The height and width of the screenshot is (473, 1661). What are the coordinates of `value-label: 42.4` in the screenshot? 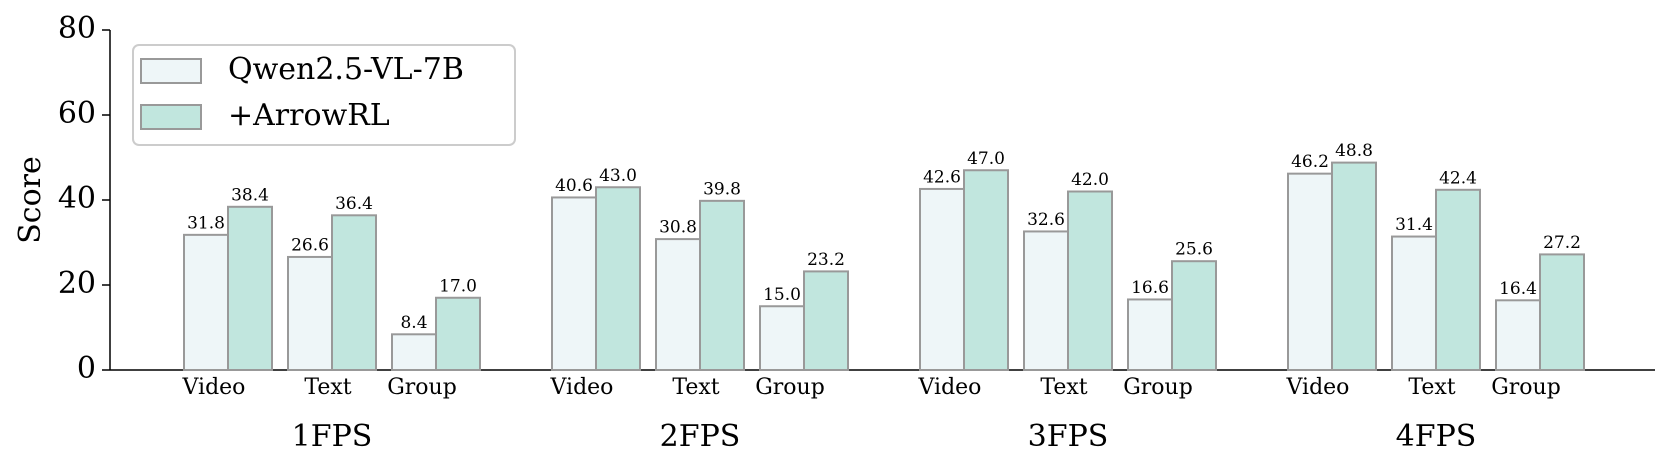 It's located at (1458, 178).